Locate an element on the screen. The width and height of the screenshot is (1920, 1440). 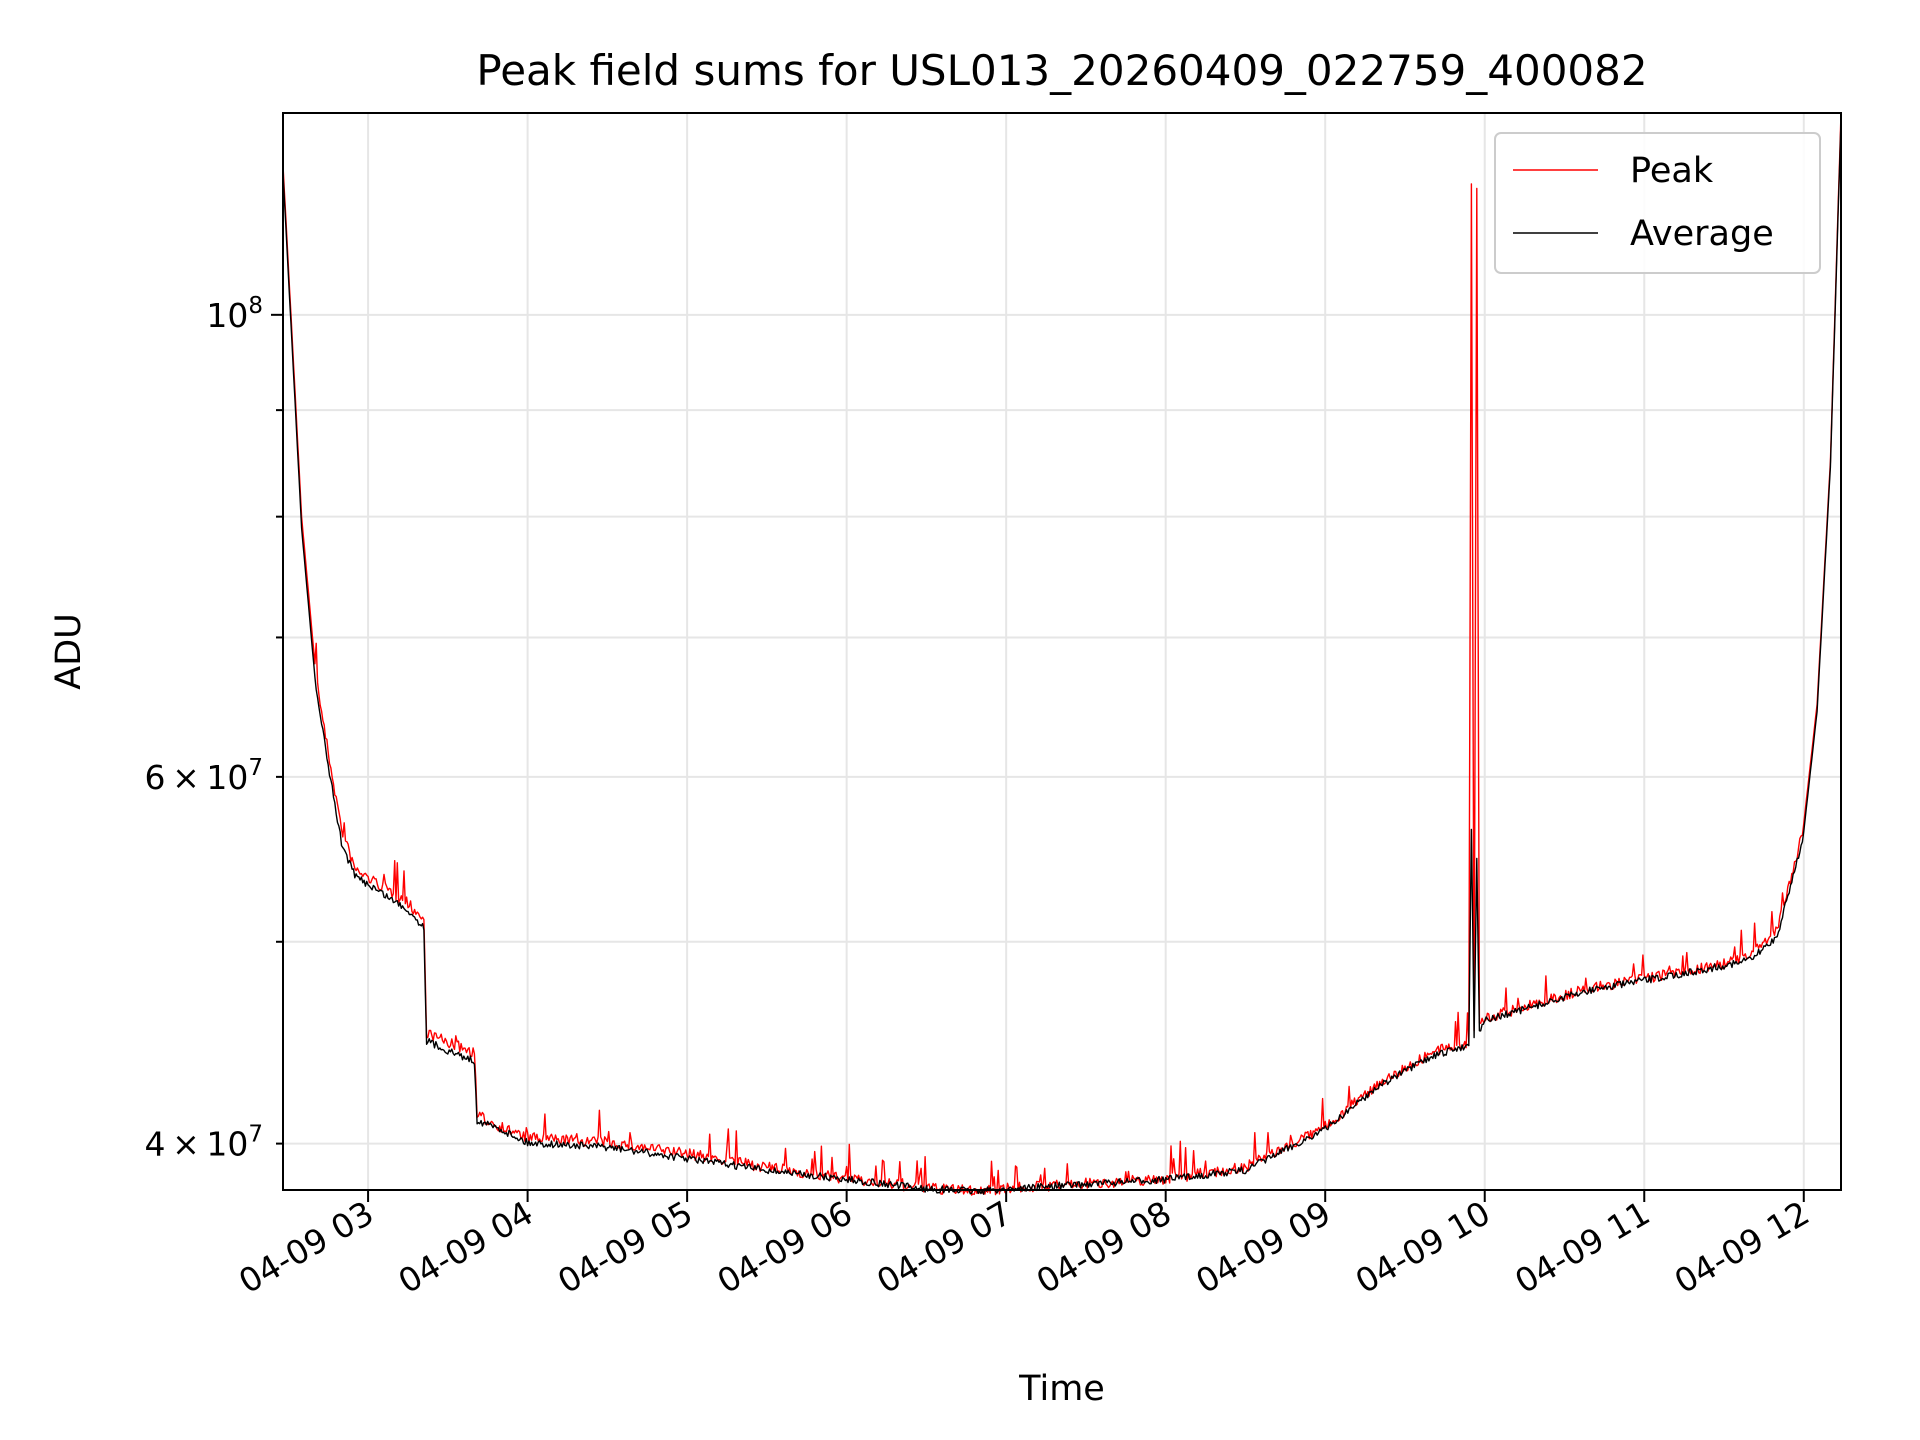
legend-label-average: Average is located at coordinates (1702, 234).